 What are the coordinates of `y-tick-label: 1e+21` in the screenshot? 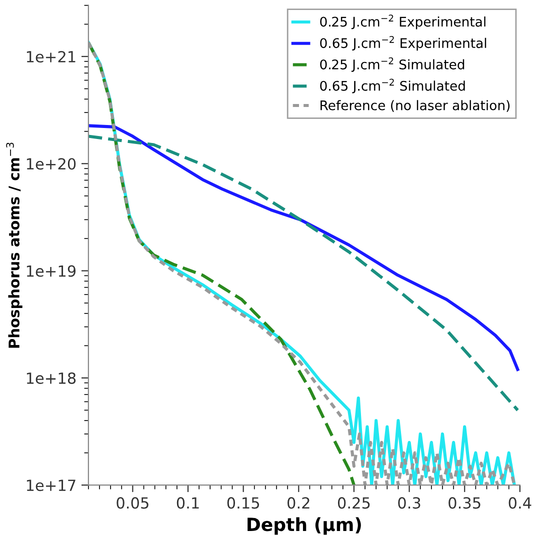 It's located at (51, 56).